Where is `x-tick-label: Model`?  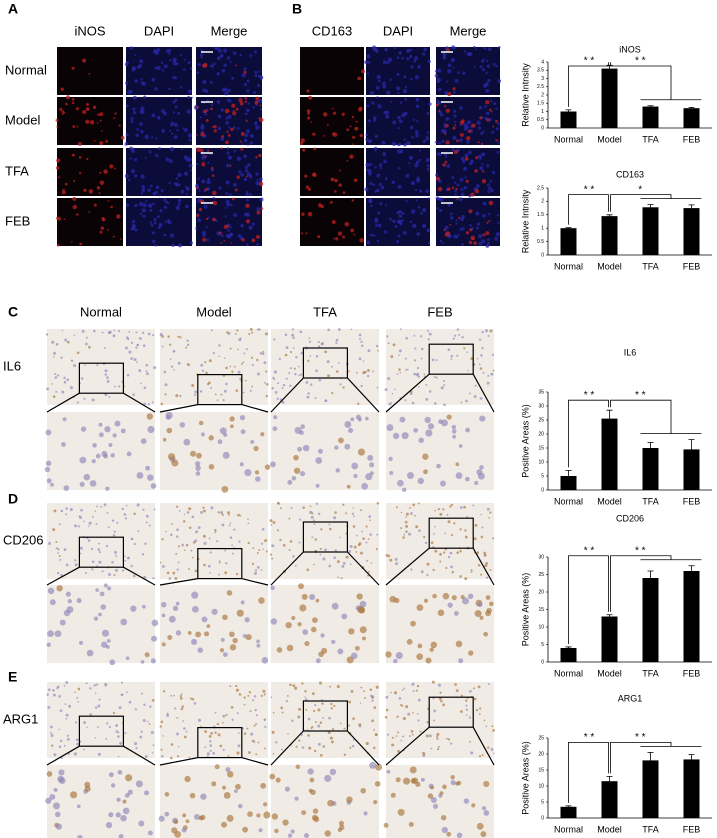
x-tick-label: Model is located at coordinates (609, 501).